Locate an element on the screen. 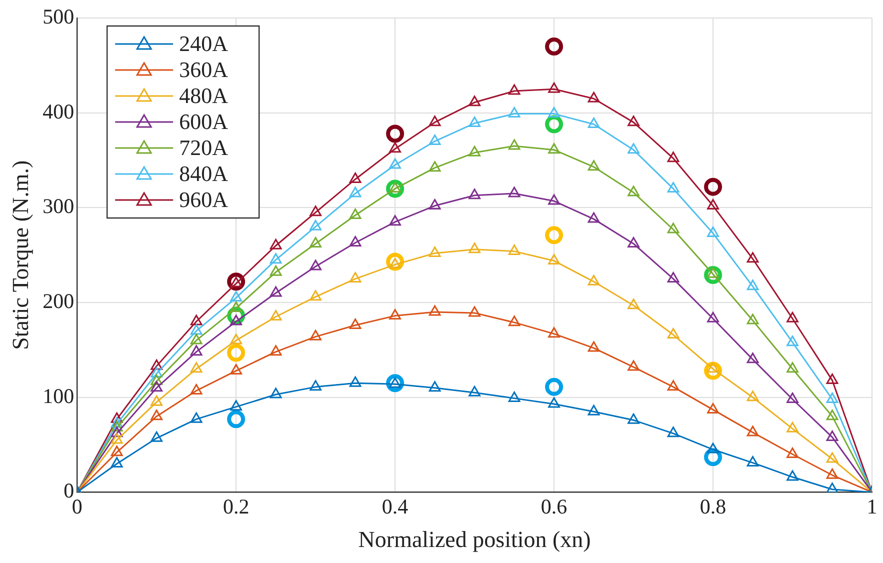 The width and height of the screenshot is (883, 563). x-tick-label: 0.8 is located at coordinates (713, 506).